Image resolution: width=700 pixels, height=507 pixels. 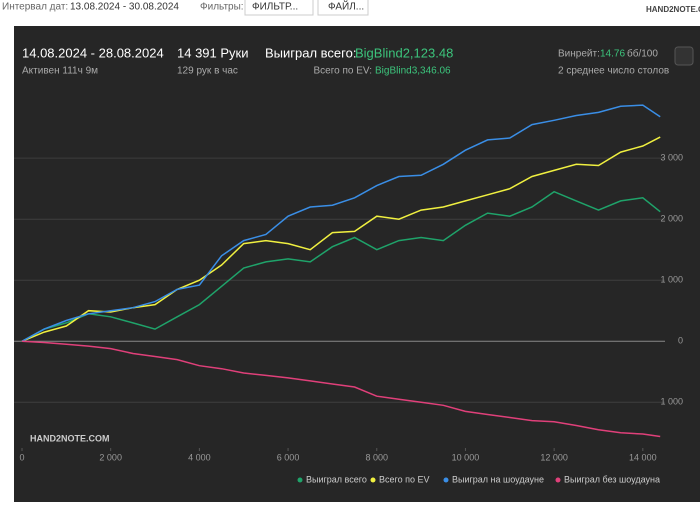 What do you see at coordinates (288, 457) in the screenshot?
I see `x-tick-label: 6 000` at bounding box center [288, 457].